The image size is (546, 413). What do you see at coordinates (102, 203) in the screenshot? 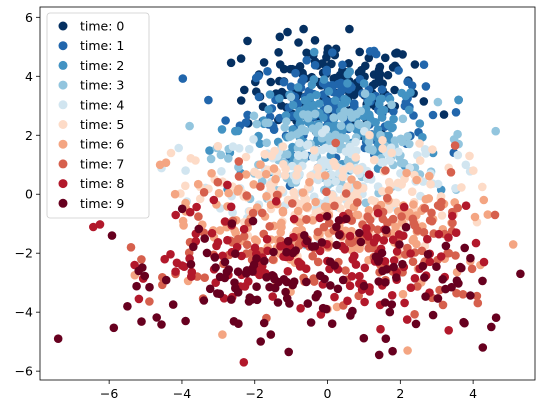
I see `legend-label: time: 9` at bounding box center [102, 203].